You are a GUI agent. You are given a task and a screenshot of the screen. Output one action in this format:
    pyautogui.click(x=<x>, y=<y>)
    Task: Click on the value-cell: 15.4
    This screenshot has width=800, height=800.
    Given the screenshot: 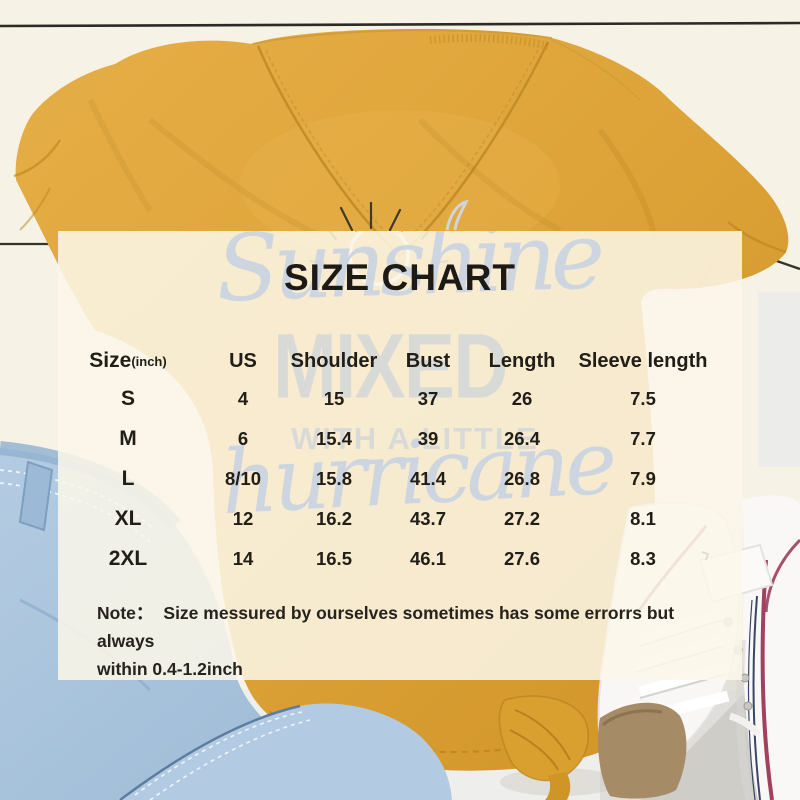 What is the action you would take?
    pyautogui.click(x=333, y=438)
    